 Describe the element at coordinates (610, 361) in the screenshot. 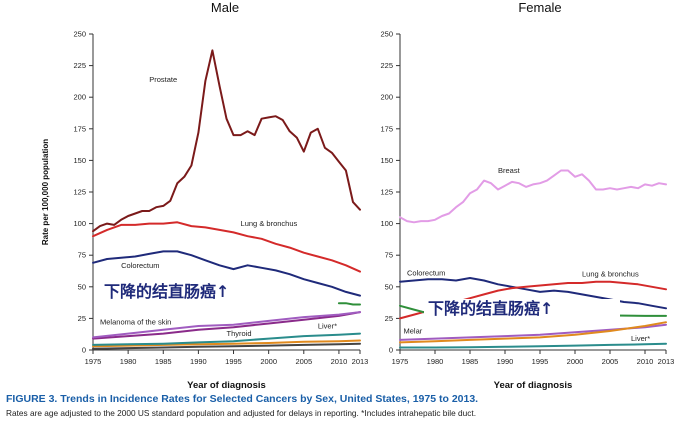

I see `female-x-tick-label: 2005` at that location.